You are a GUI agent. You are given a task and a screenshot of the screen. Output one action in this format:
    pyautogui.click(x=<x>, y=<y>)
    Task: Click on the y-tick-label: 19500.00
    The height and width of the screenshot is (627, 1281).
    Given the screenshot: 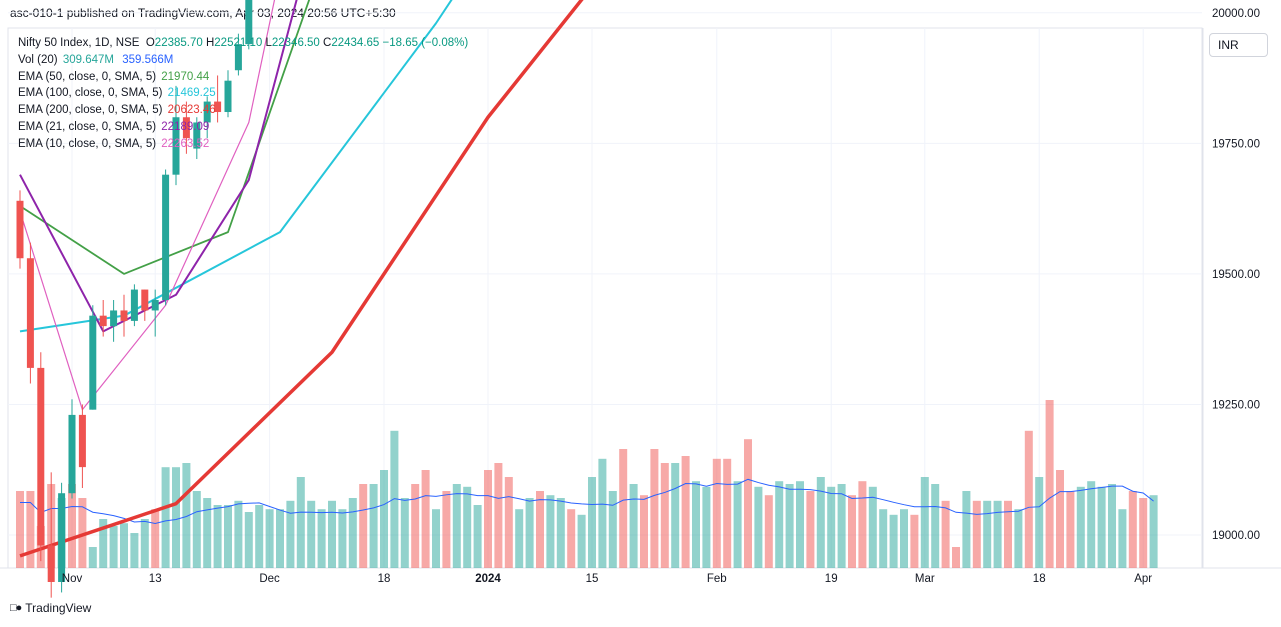 What is the action you would take?
    pyautogui.click(x=1236, y=275)
    